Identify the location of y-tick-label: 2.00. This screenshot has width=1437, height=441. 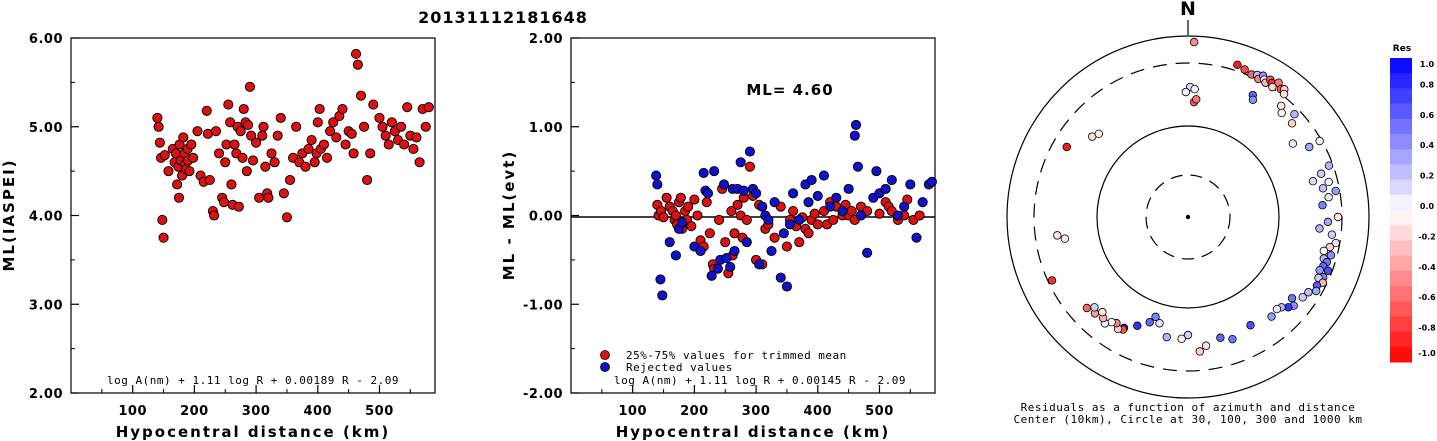
(46, 394).